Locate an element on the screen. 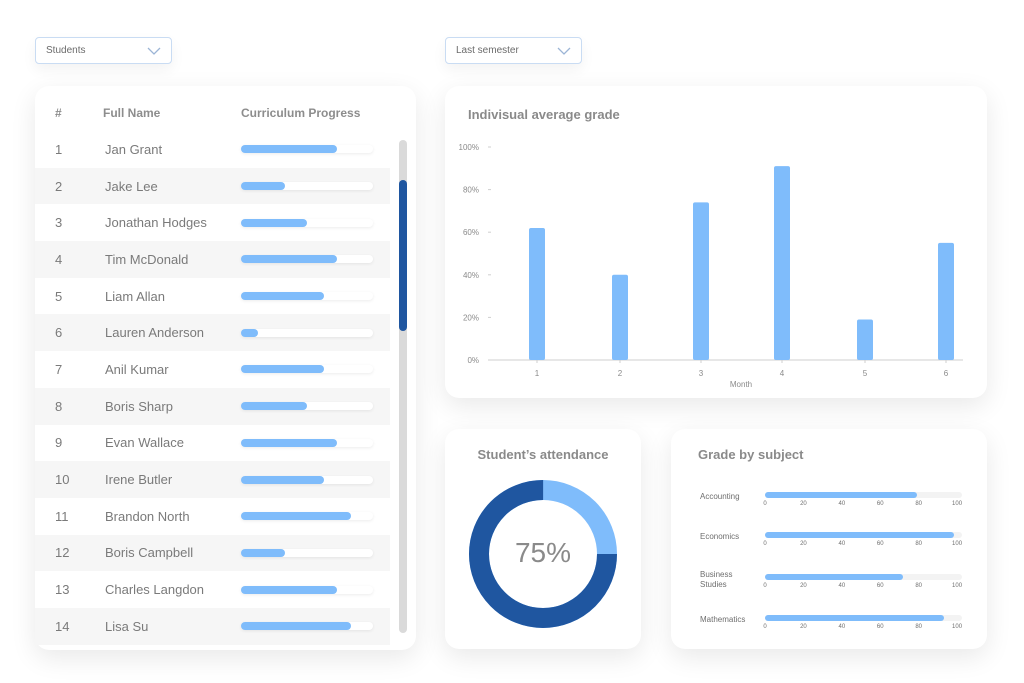 The height and width of the screenshot is (683, 1024). row-number: 12 is located at coordinates (62, 553).